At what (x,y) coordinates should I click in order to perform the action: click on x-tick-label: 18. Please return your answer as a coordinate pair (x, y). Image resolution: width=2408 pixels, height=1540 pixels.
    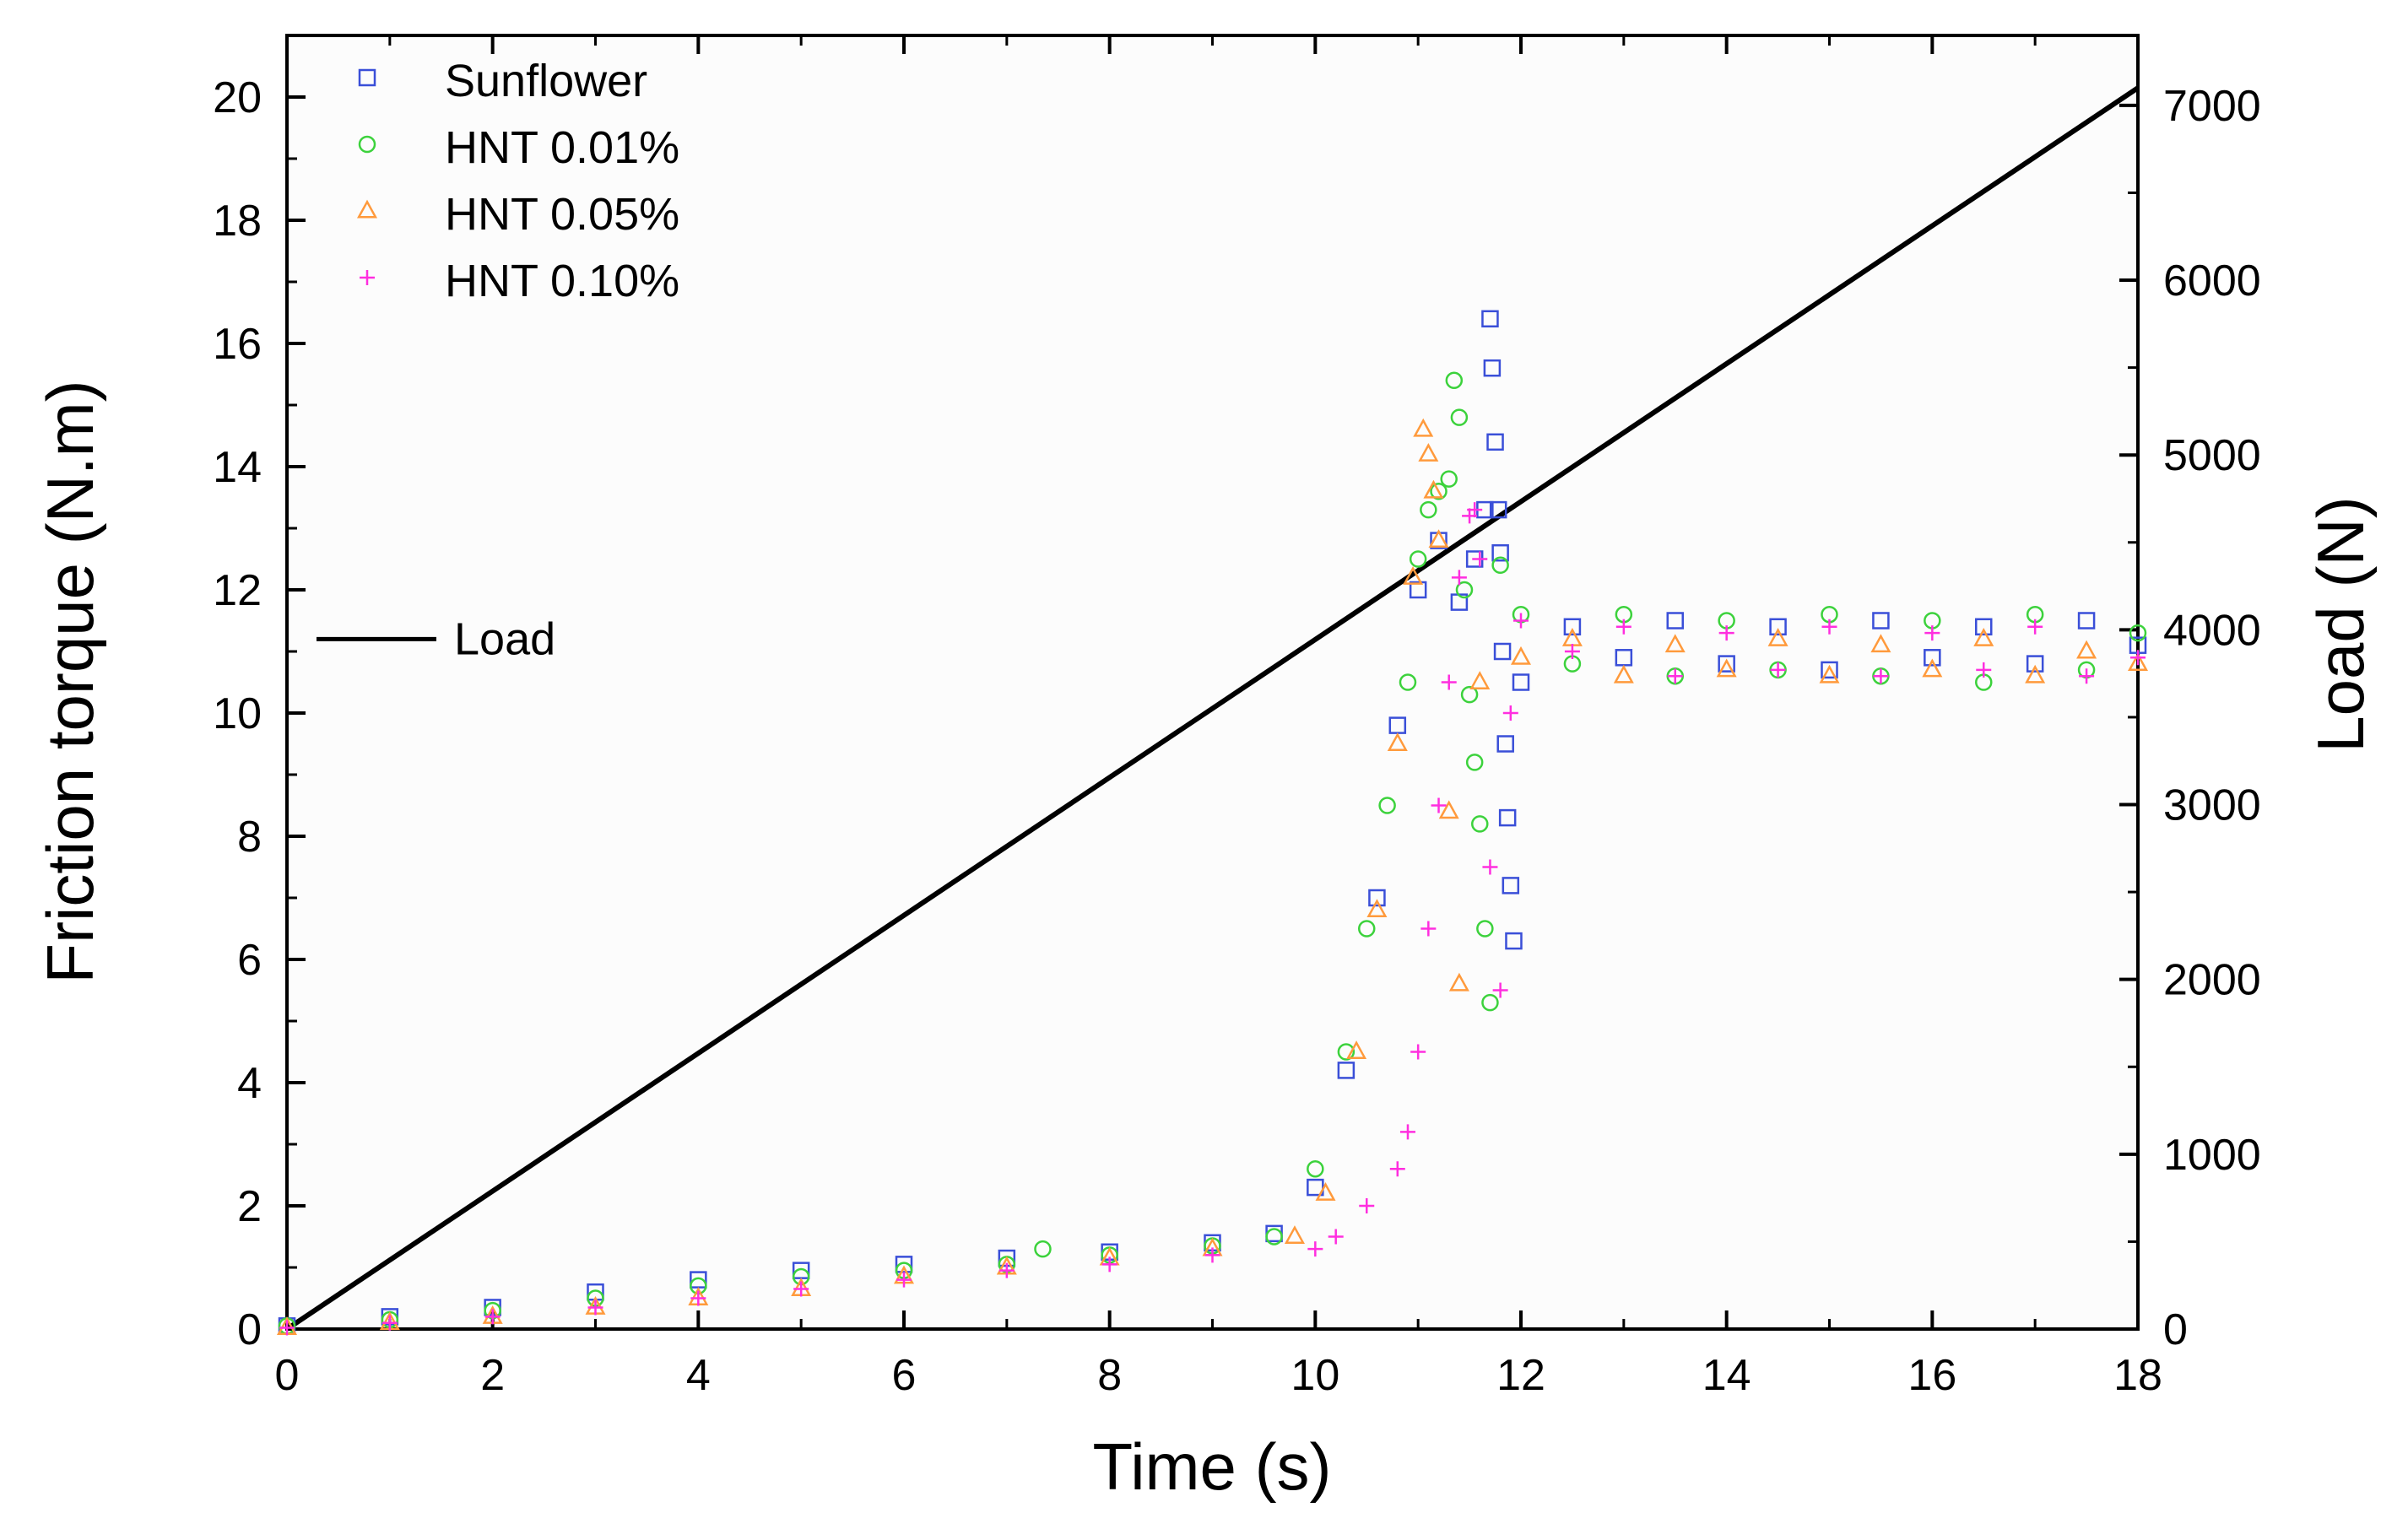
    Looking at the image, I should click on (2137, 1375).